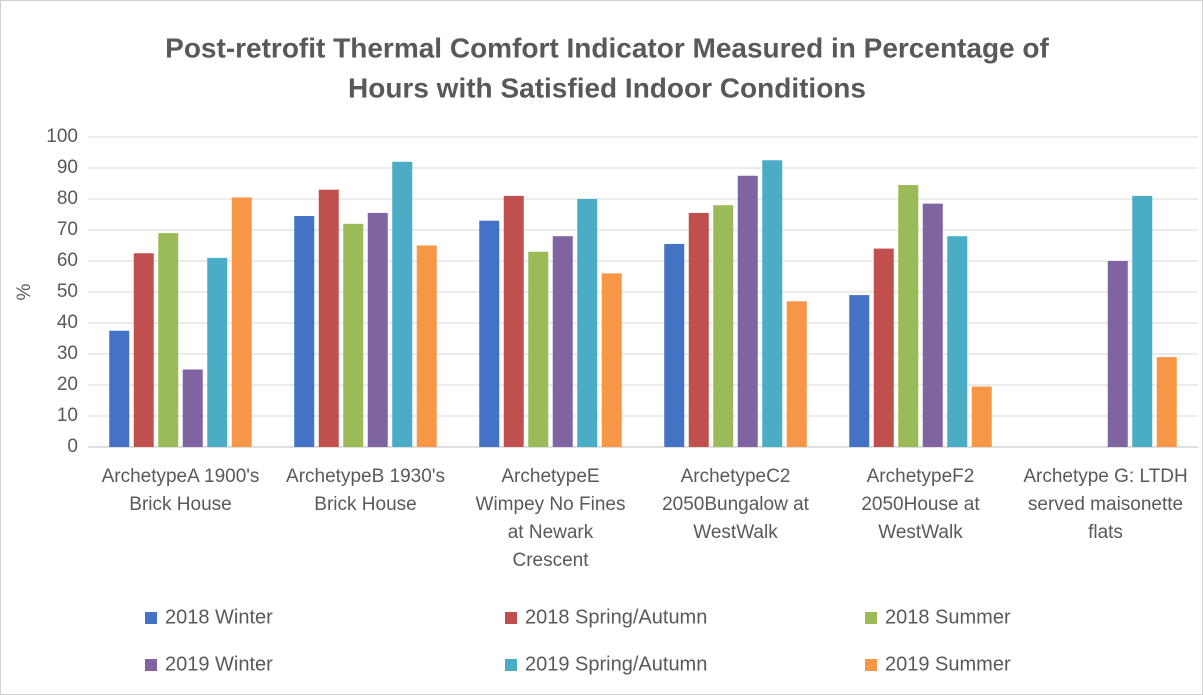  What do you see at coordinates (551, 532) in the screenshot?
I see `x-tick-label: at Newark` at bounding box center [551, 532].